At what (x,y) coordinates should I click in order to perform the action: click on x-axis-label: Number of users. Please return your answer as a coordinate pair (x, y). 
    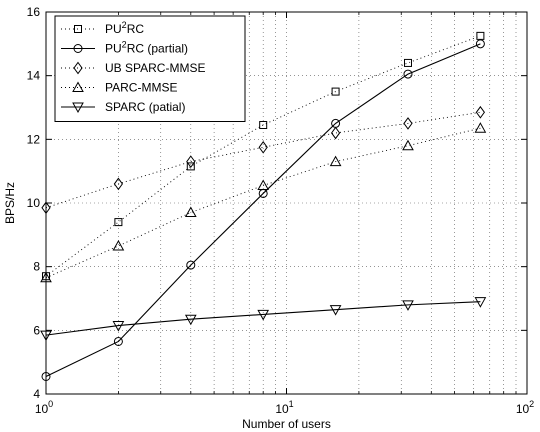
    Looking at the image, I should click on (286, 424).